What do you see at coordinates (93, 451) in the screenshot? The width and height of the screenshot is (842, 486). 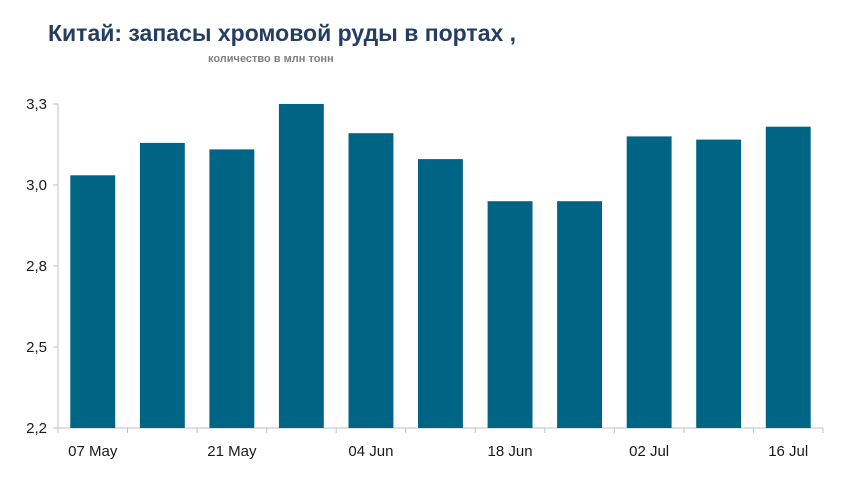 I see `x-tick-label: 07 May` at bounding box center [93, 451].